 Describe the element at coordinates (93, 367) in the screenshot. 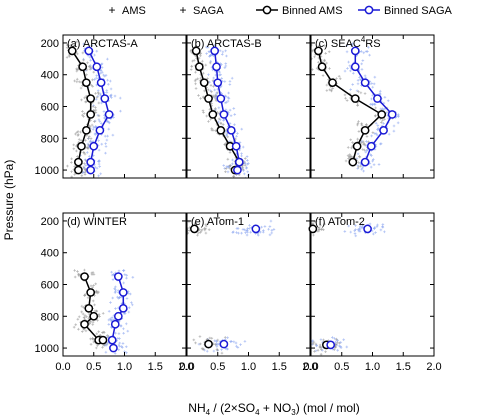

I see `x-tick-label: 0.5` at that location.